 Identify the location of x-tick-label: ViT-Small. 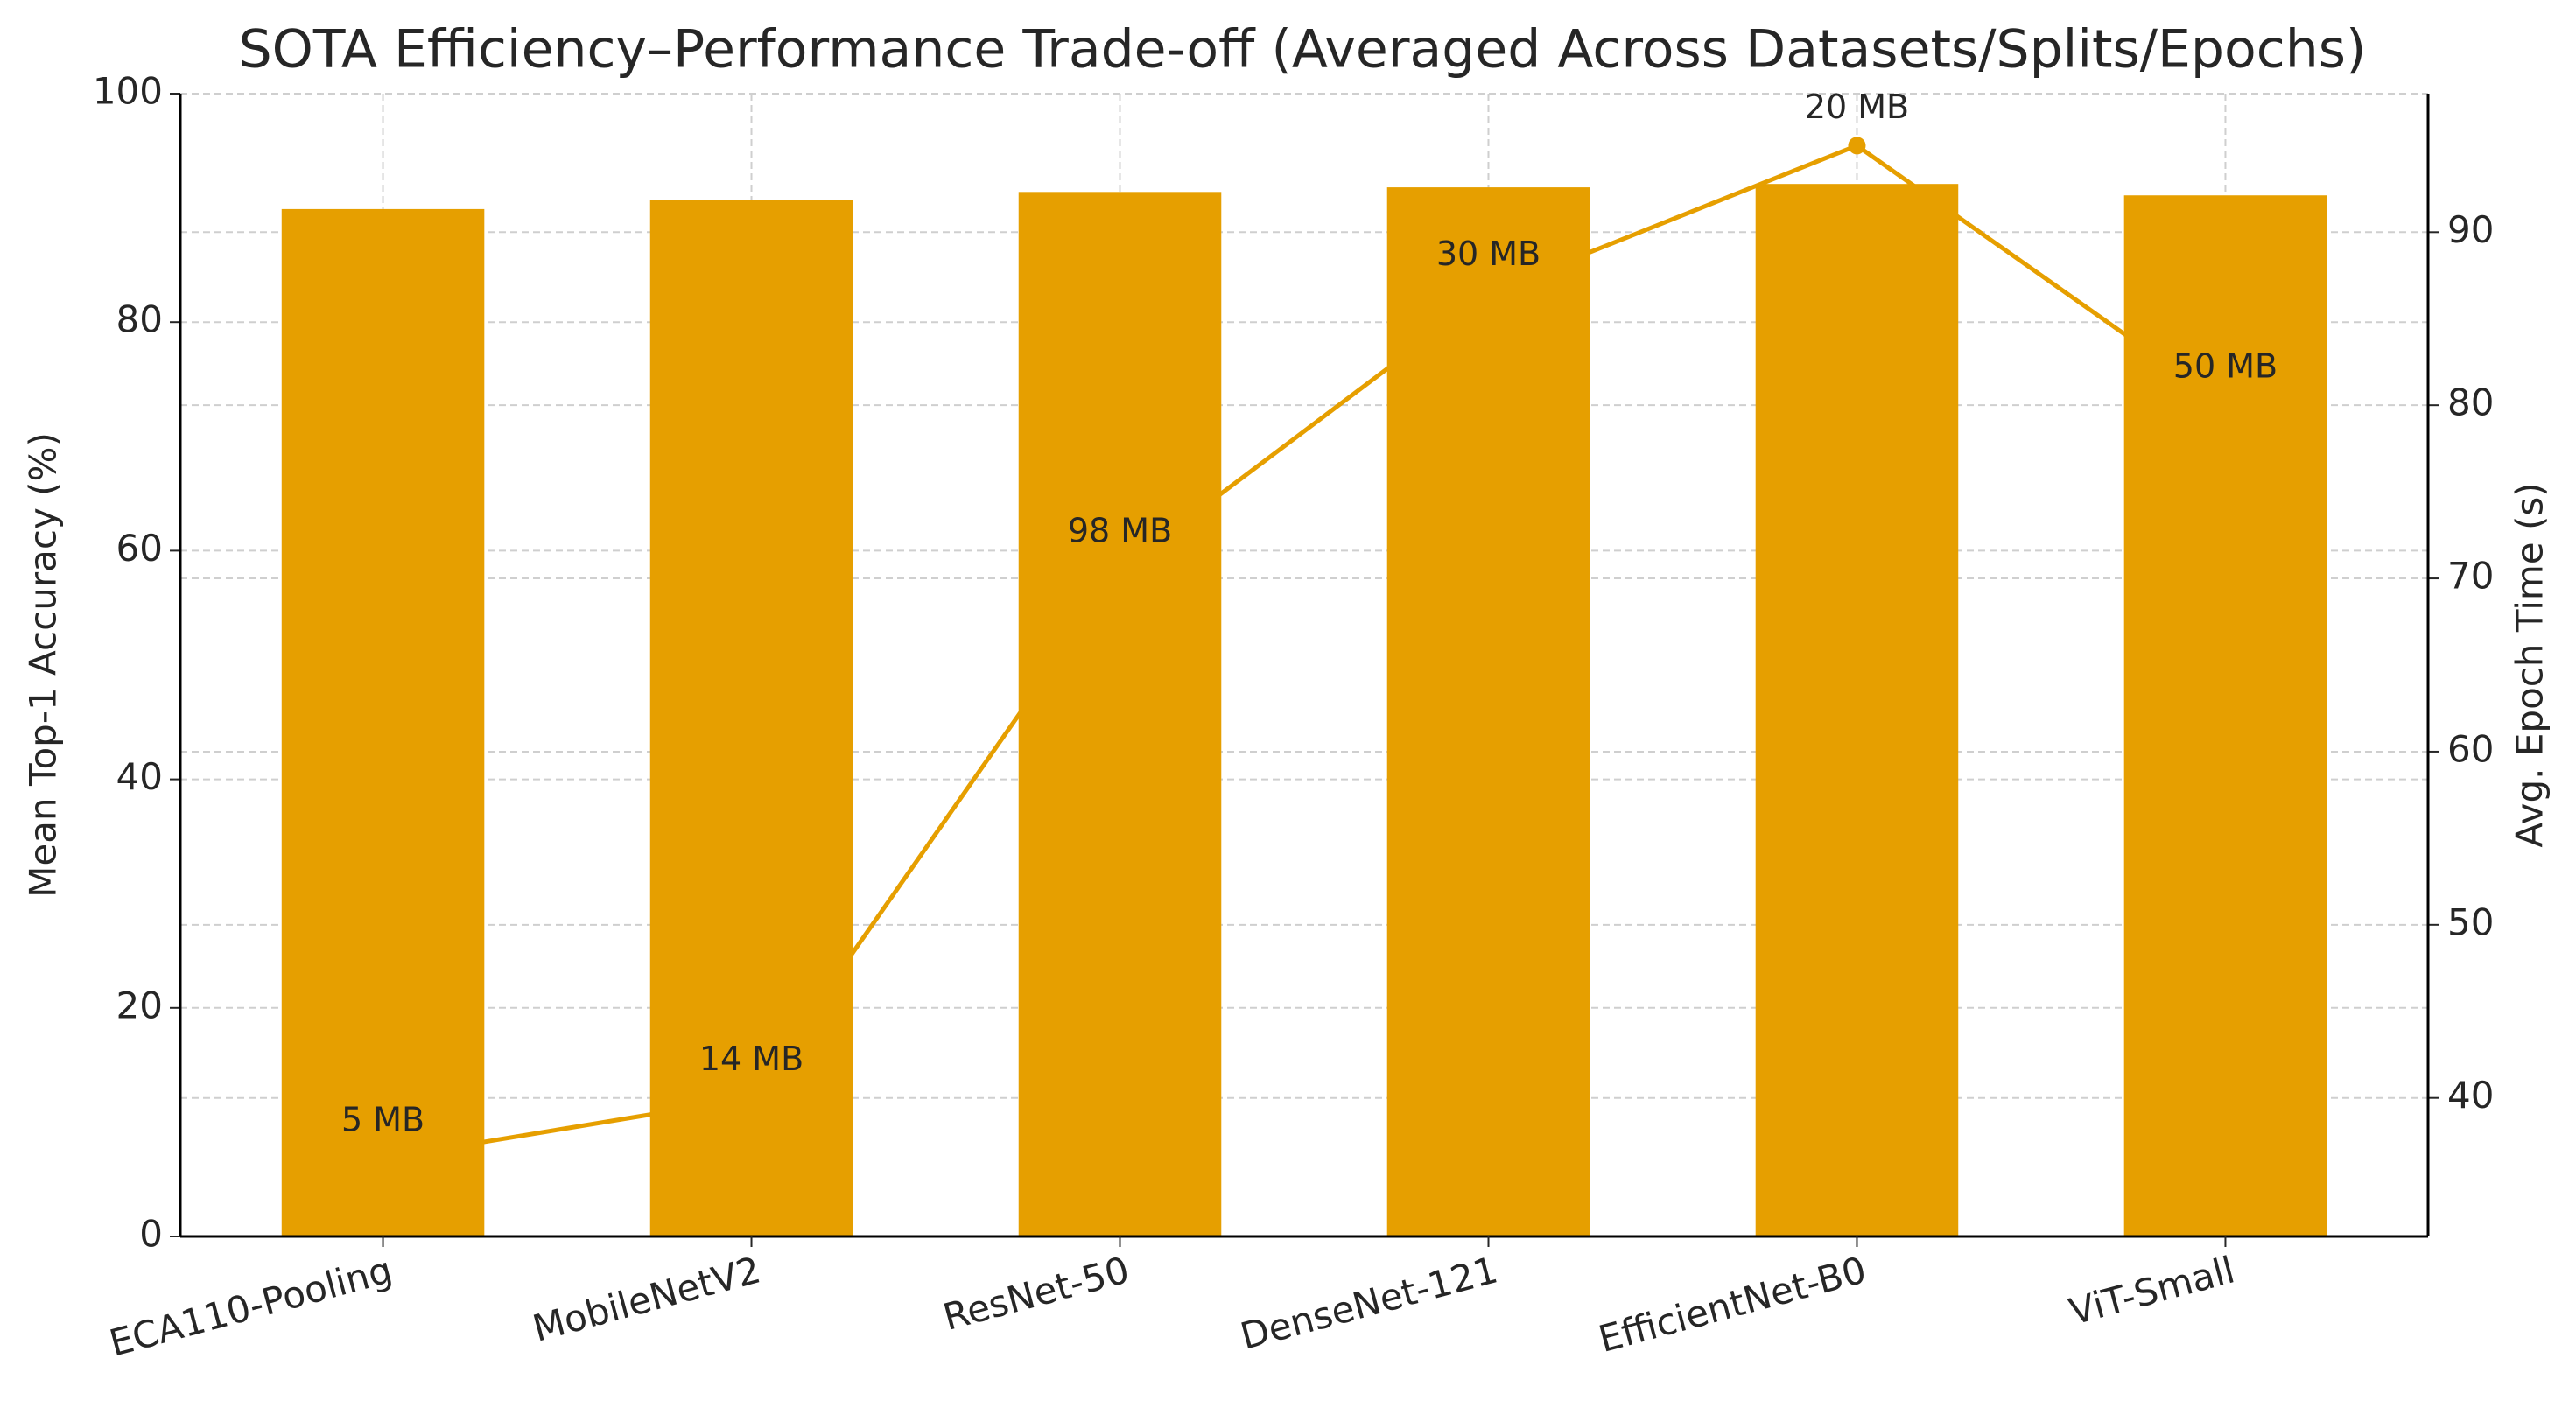
(2152, 1290).